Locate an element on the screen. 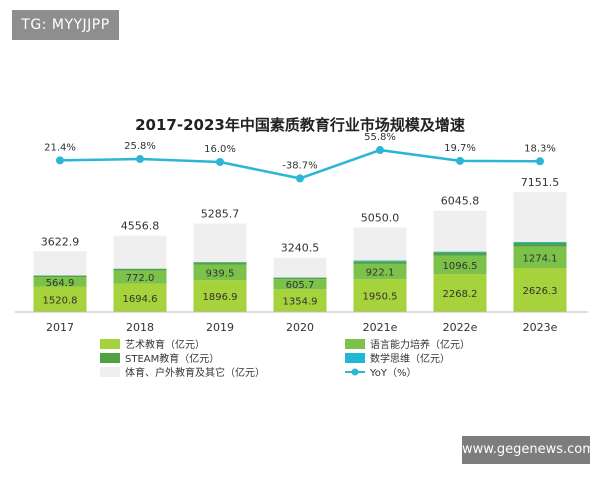 Image resolution: width=600 pixels, height=480 pixels. legend-label-4: 体育、户外教育及其它（亿元） is located at coordinates (195, 372).